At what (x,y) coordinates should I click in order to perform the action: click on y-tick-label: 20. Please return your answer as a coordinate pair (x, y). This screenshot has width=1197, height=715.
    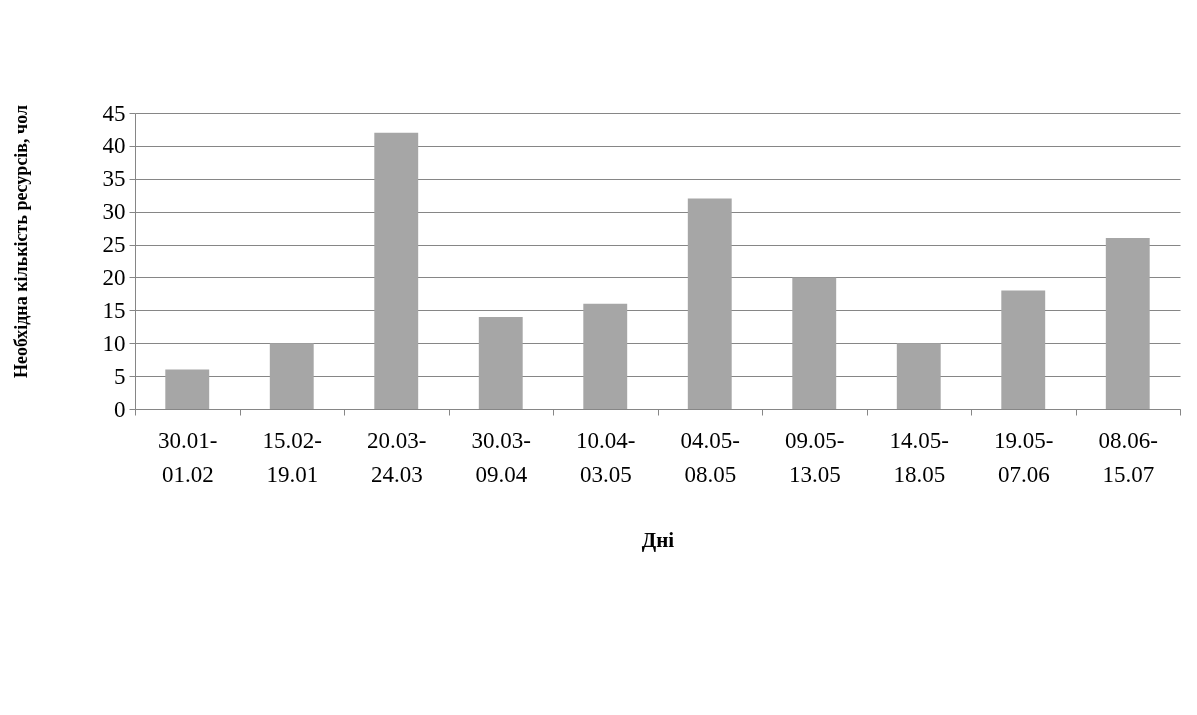
    Looking at the image, I should click on (114, 277).